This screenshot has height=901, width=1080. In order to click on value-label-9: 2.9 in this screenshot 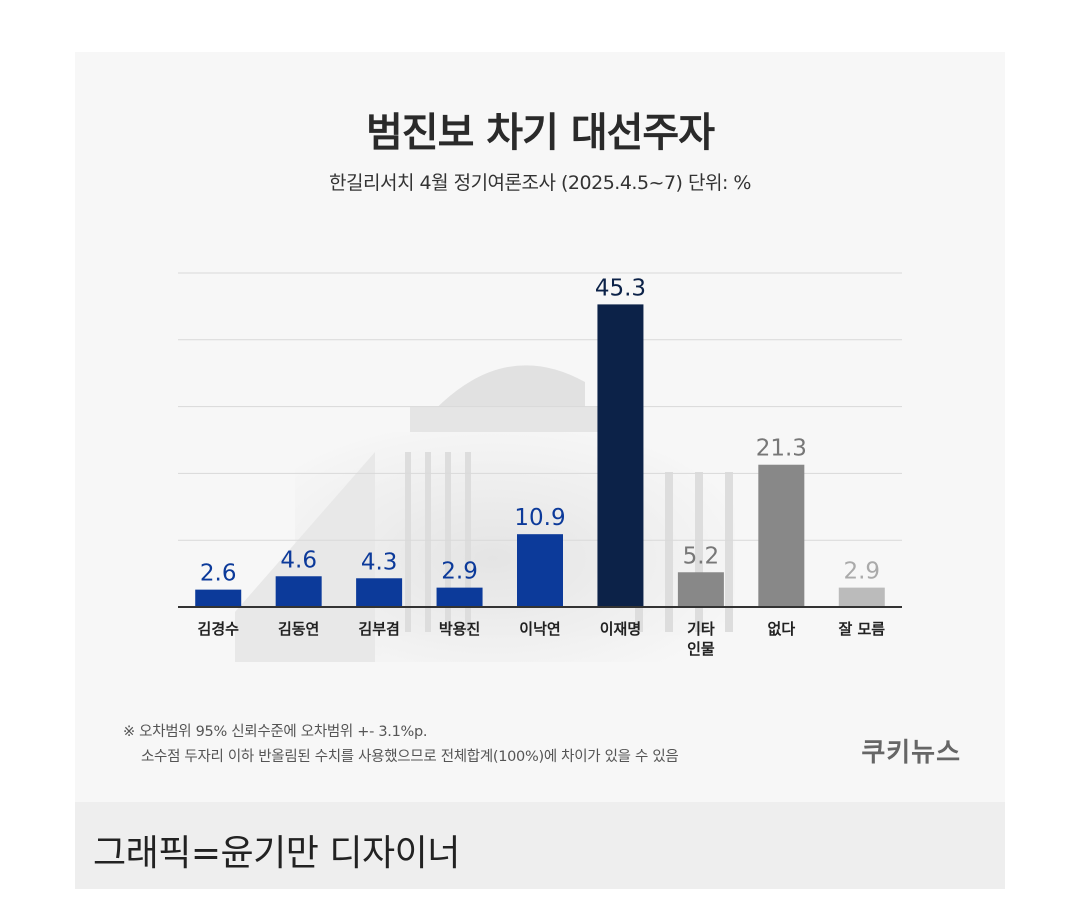, I will do `click(861, 572)`.